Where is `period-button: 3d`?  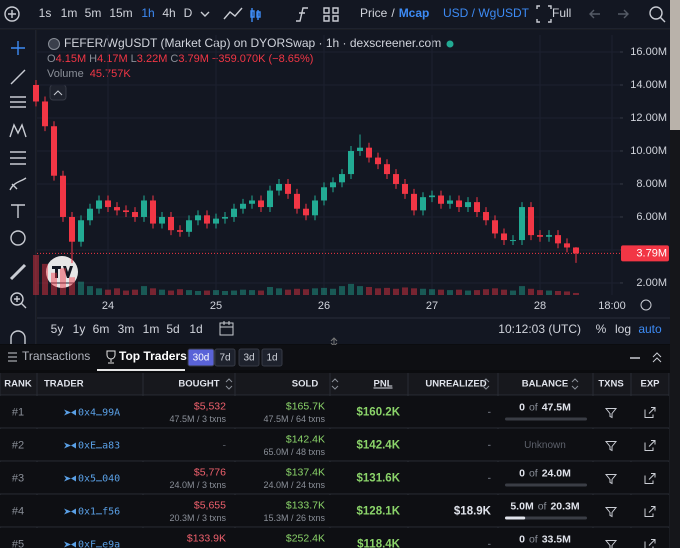
period-button: 3d is located at coordinates (248, 358).